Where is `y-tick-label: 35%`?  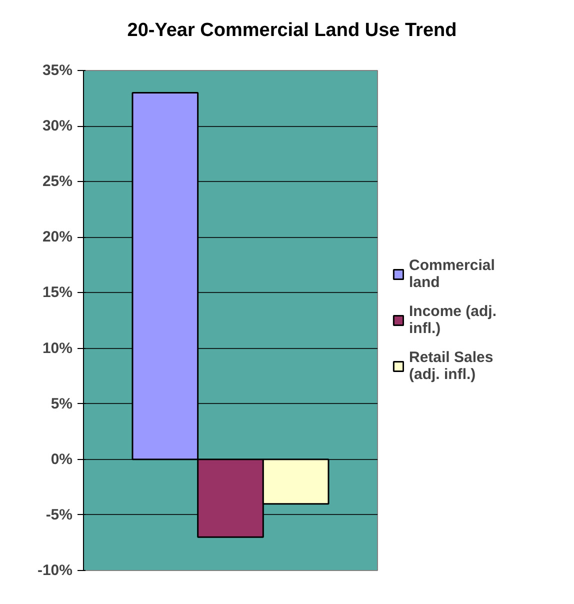 y-tick-label: 35% is located at coordinates (57, 70).